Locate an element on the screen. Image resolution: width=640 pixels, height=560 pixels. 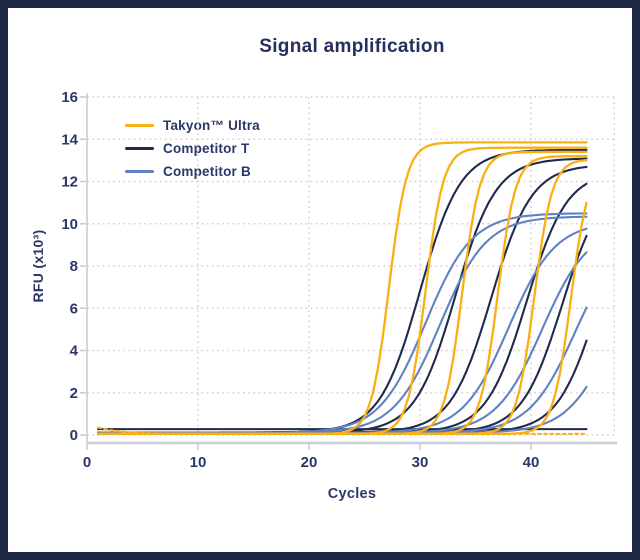
legend: Takyon™ Ultra Competitor T Competitor B is located at coordinates (192, 148).